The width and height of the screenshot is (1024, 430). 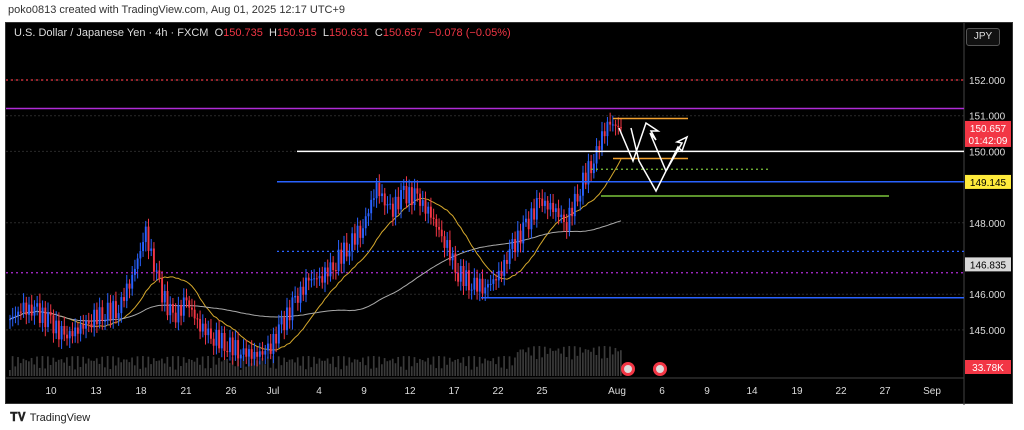 I want to click on low-value: 150.631, so click(x=348, y=33).